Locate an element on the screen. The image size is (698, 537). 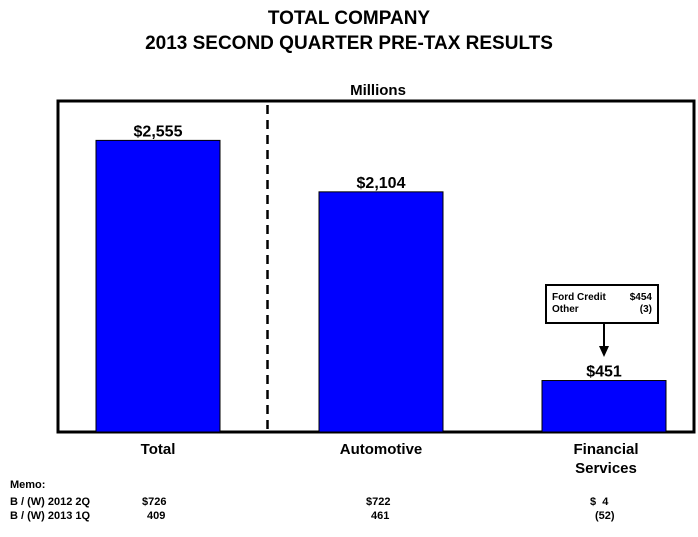
category-label: Financial is located at coordinates (605, 449).